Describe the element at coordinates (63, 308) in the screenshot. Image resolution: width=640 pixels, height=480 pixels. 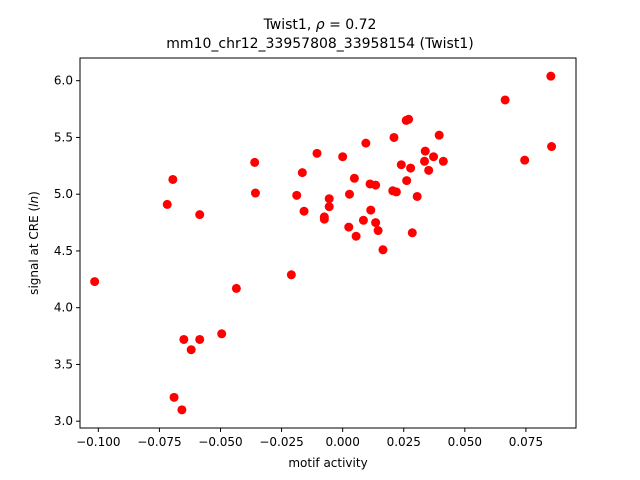
I see `y-tick-label: 4.0` at that location.